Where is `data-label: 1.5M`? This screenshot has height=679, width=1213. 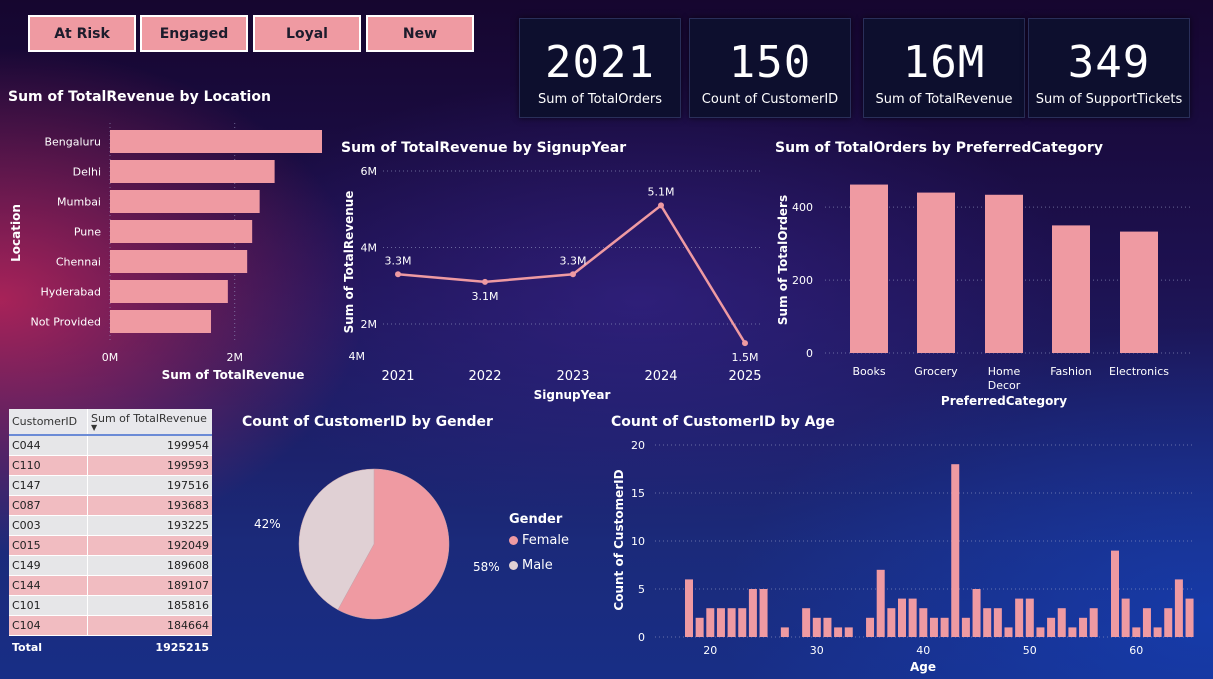
data-label: 1.5M is located at coordinates (745, 357).